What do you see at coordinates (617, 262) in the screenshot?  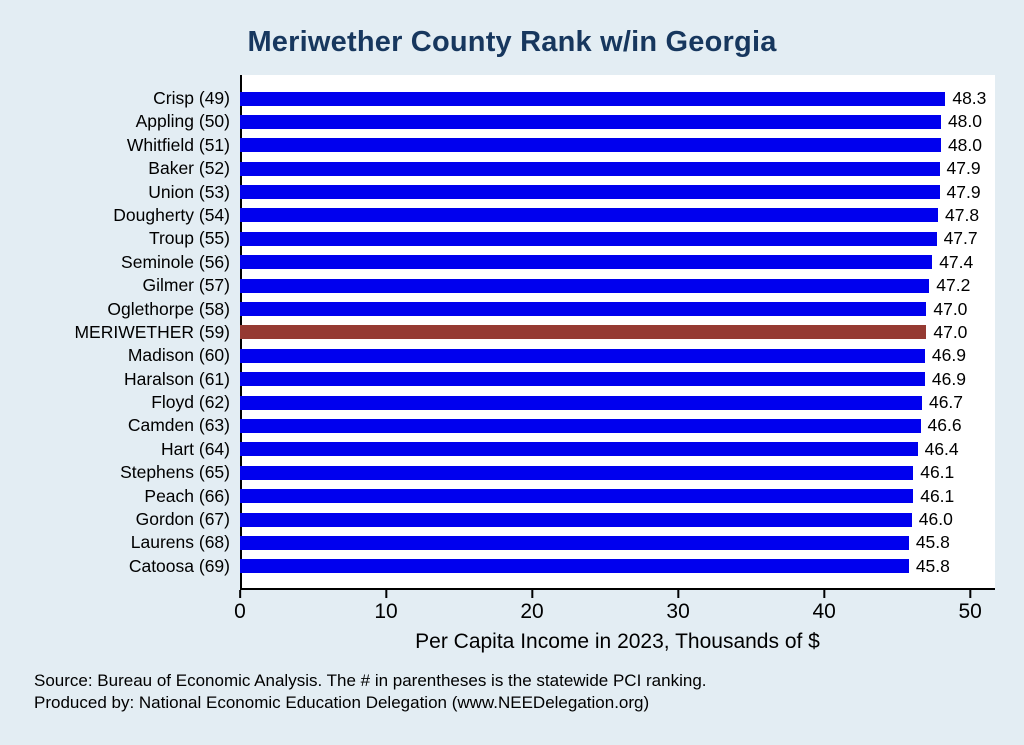 I see `bar-track: 47.4` at bounding box center [617, 262].